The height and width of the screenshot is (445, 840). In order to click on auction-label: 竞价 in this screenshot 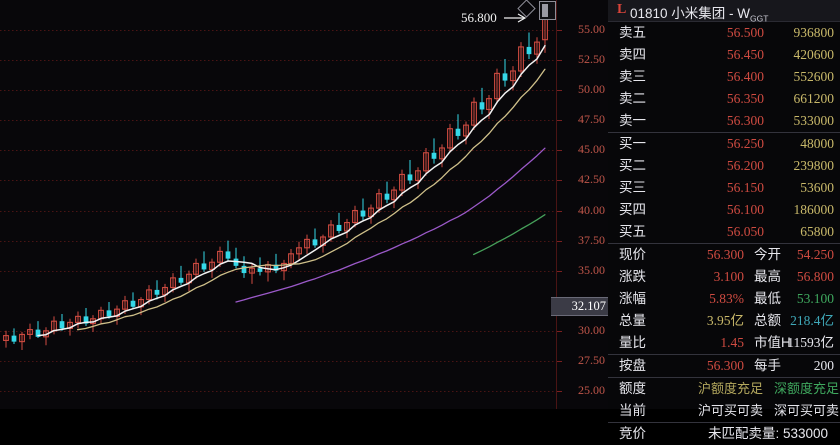, I will do `click(632, 433)`.